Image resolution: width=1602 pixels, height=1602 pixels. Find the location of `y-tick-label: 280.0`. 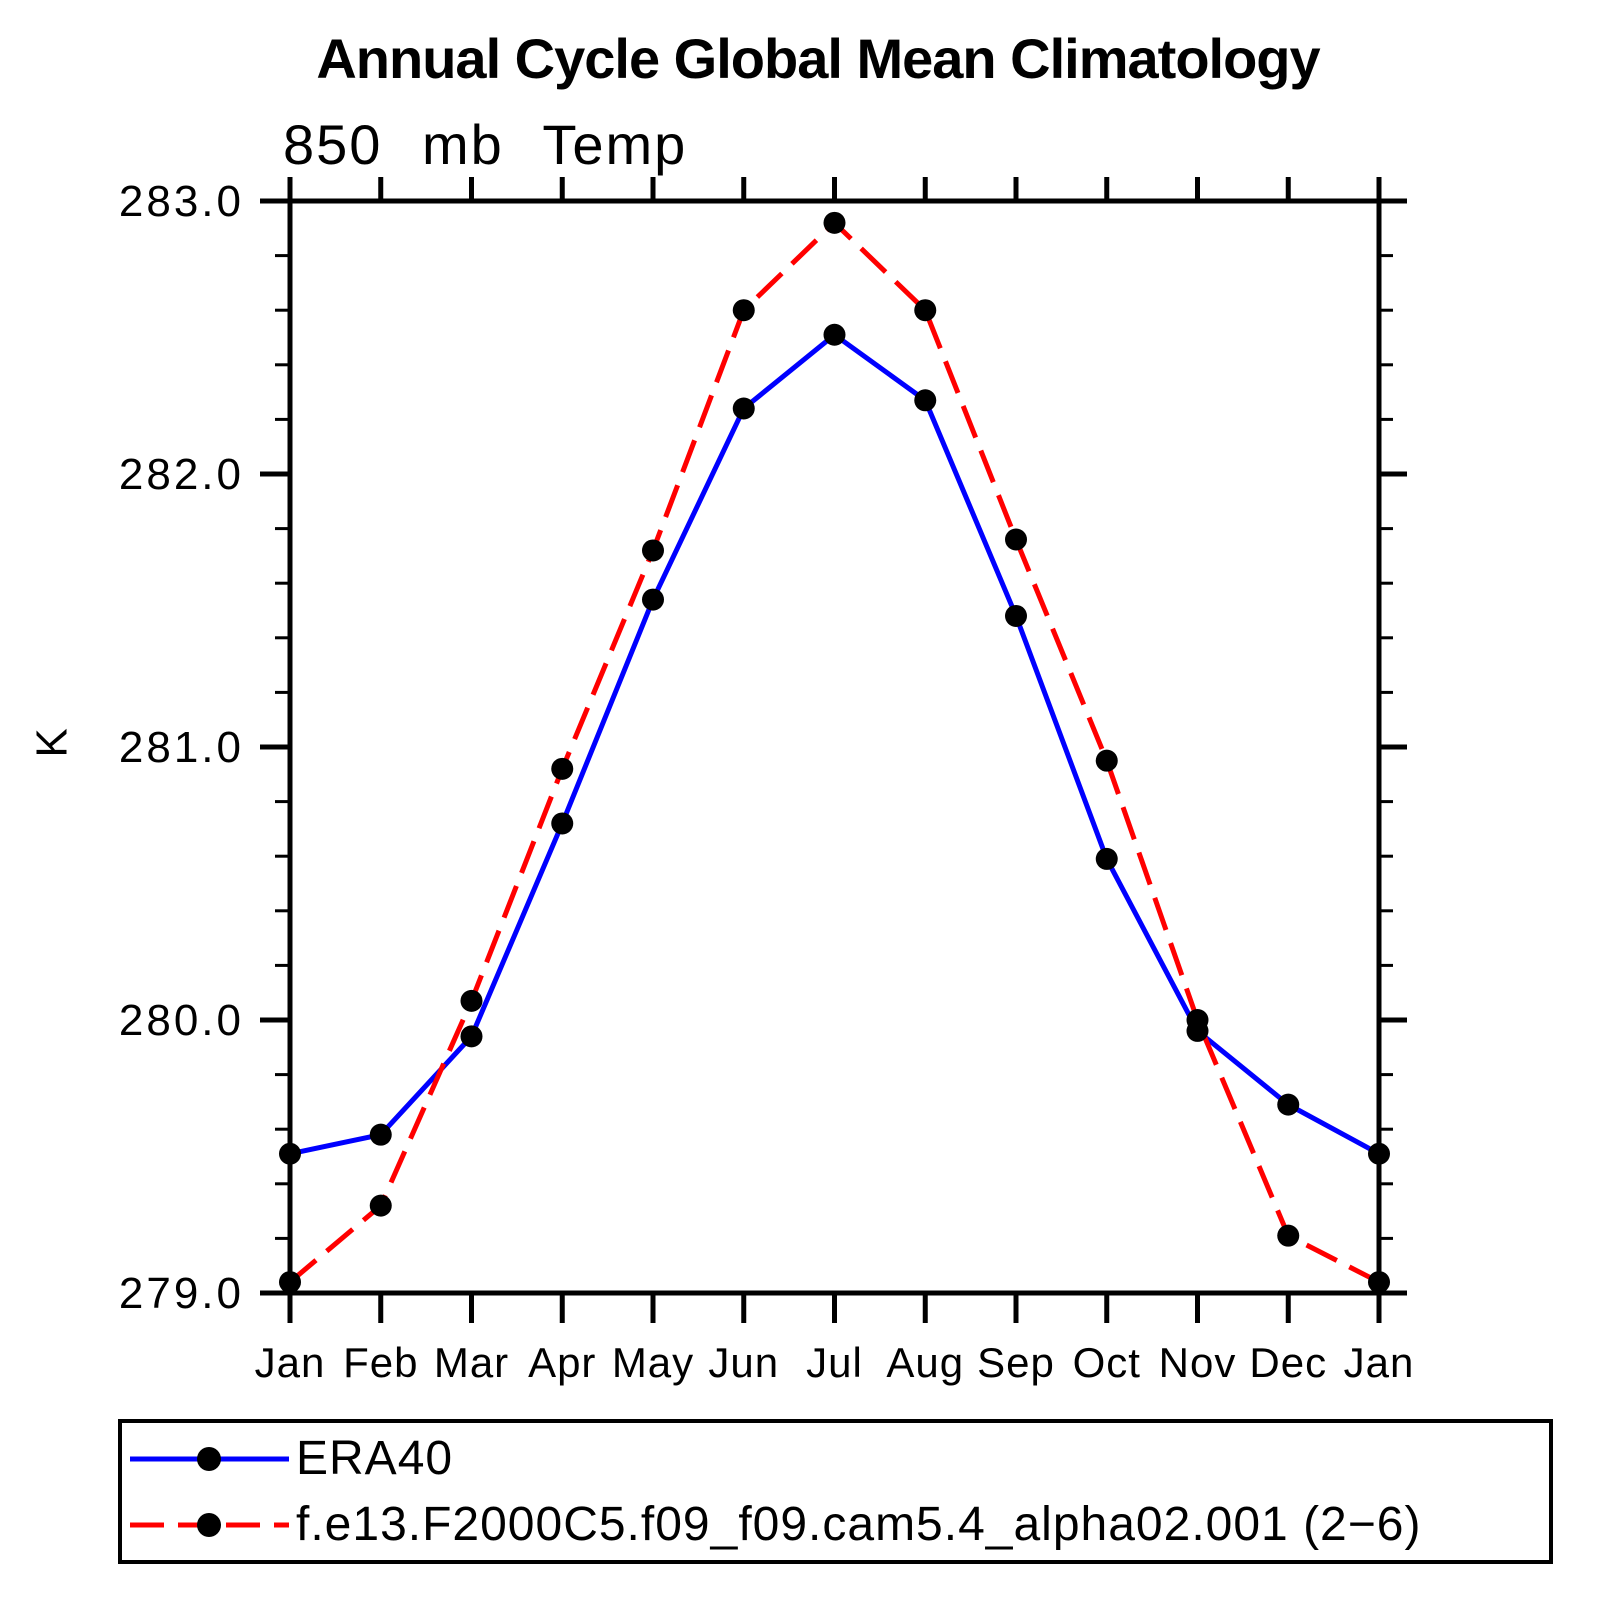

y-tick-label: 280.0 is located at coordinates (181, 1020).